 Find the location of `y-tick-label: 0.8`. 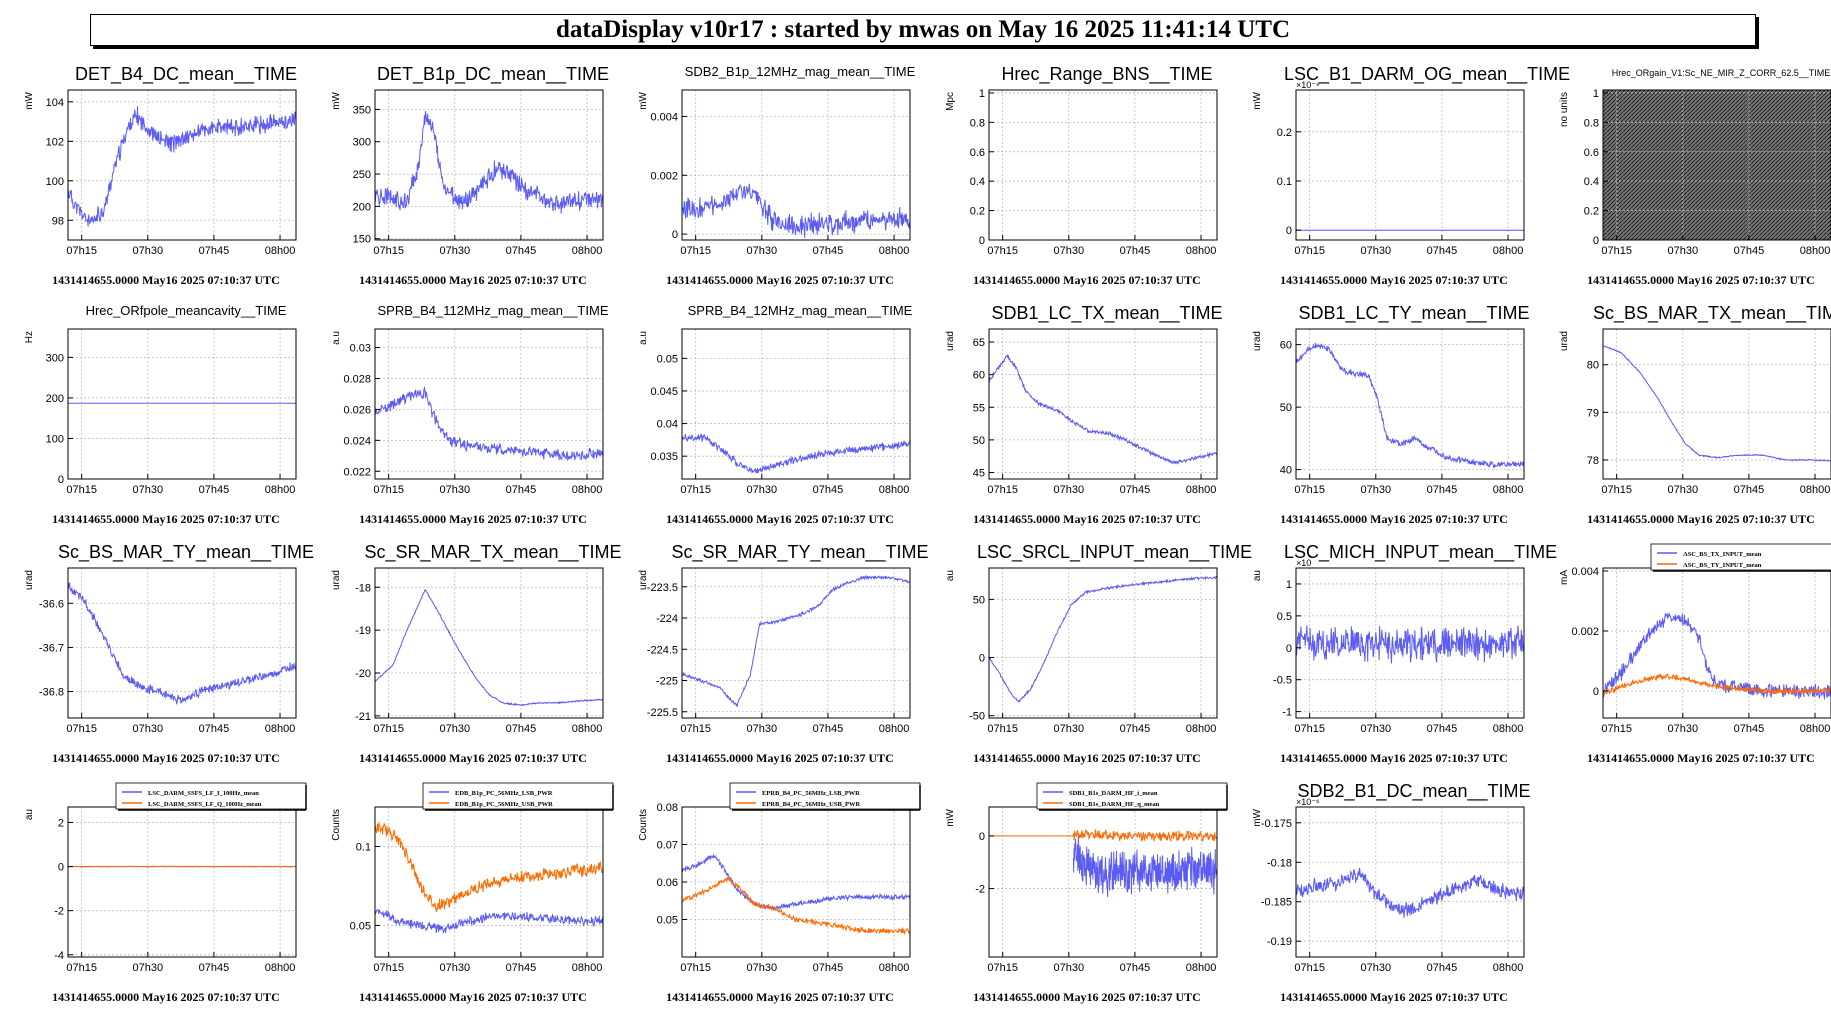

y-tick-label: 0.8 is located at coordinates (977, 123).